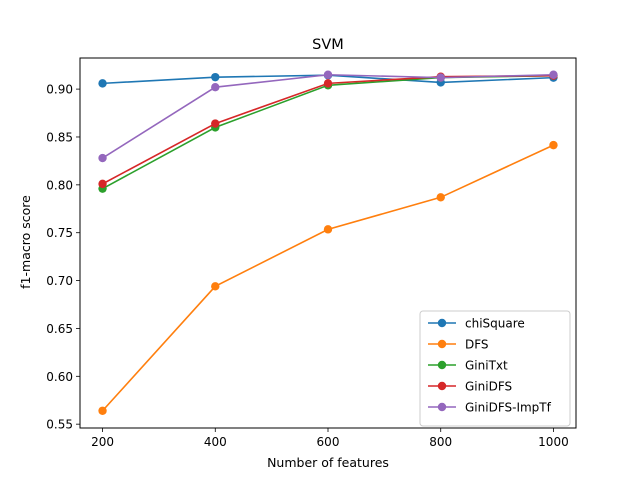 The height and width of the screenshot is (480, 640). I want to click on legend-item: GiniDFS, so click(470, 387).